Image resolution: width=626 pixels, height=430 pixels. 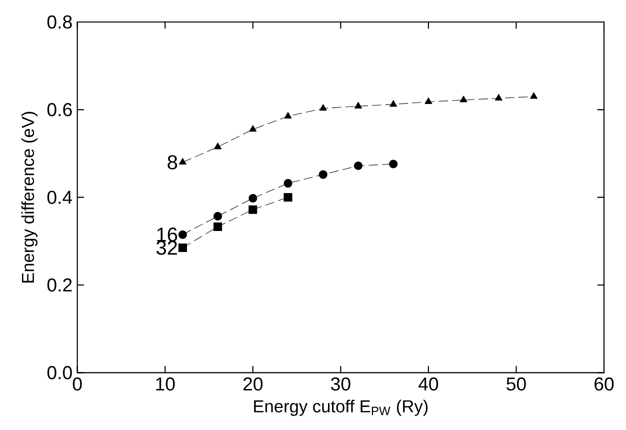 I want to click on y-tick-label: 0.6, so click(x=59, y=109).